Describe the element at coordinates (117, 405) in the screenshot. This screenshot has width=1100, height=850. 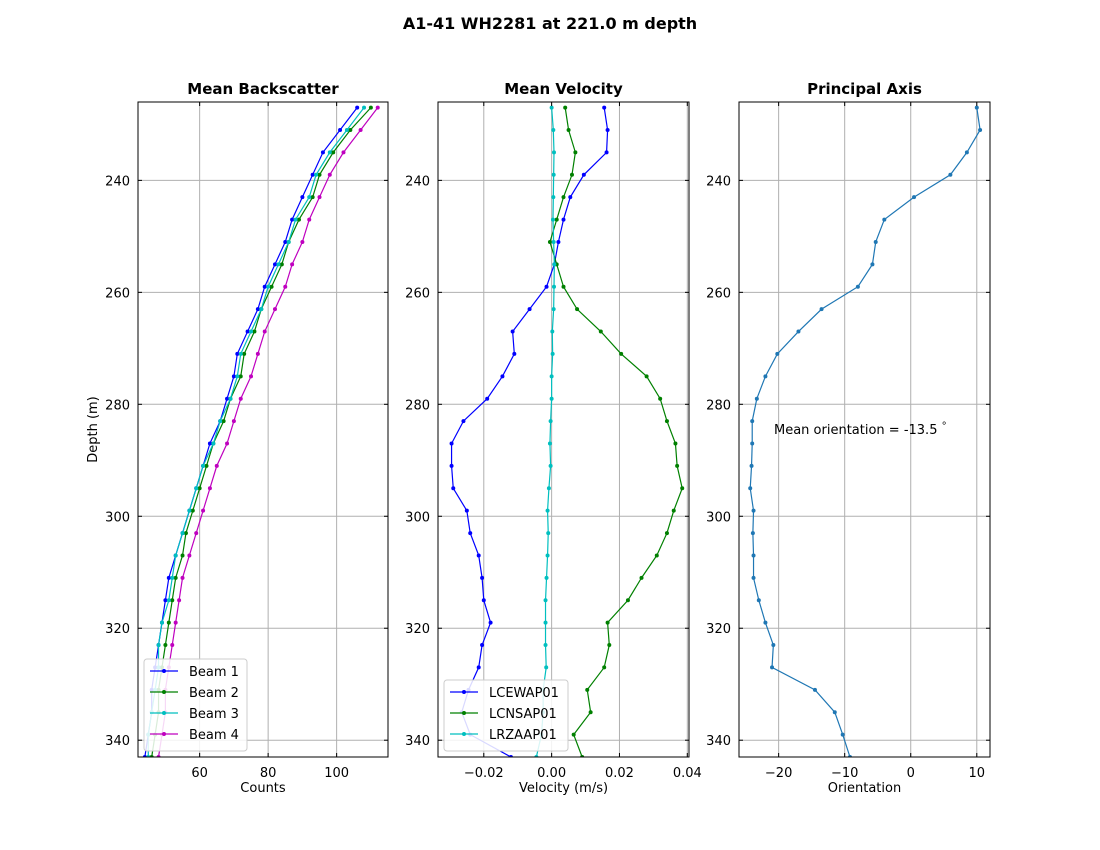
I see `y-tick-label: 280` at that location.